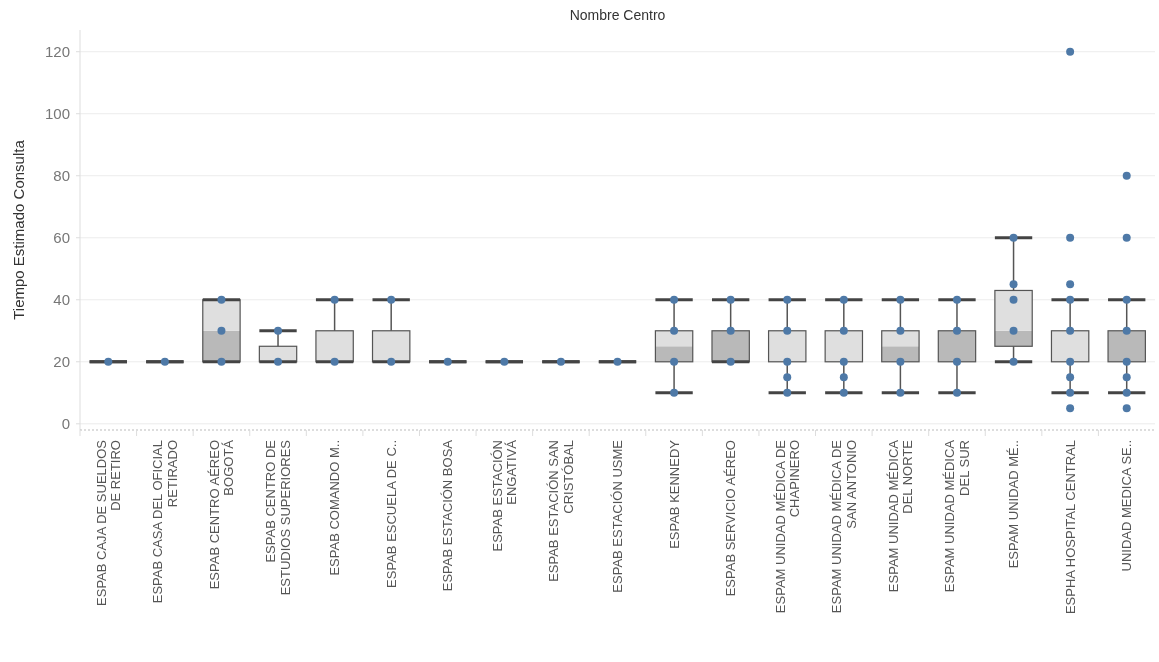 This screenshot has width=1159, height=662. What do you see at coordinates (57, 113) in the screenshot?
I see `y-tick-label: 100` at bounding box center [57, 113].